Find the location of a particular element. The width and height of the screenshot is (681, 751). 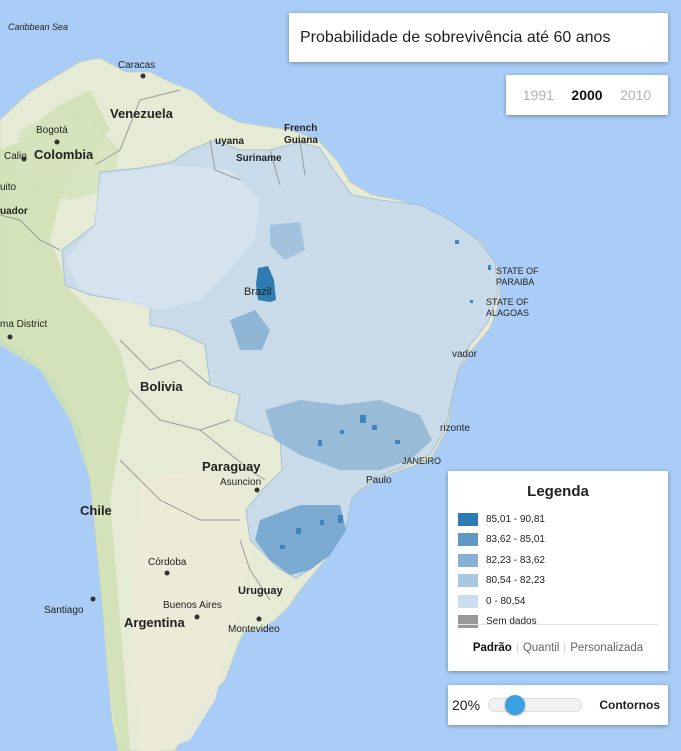

label-guyana: uyana is located at coordinates (229, 141).